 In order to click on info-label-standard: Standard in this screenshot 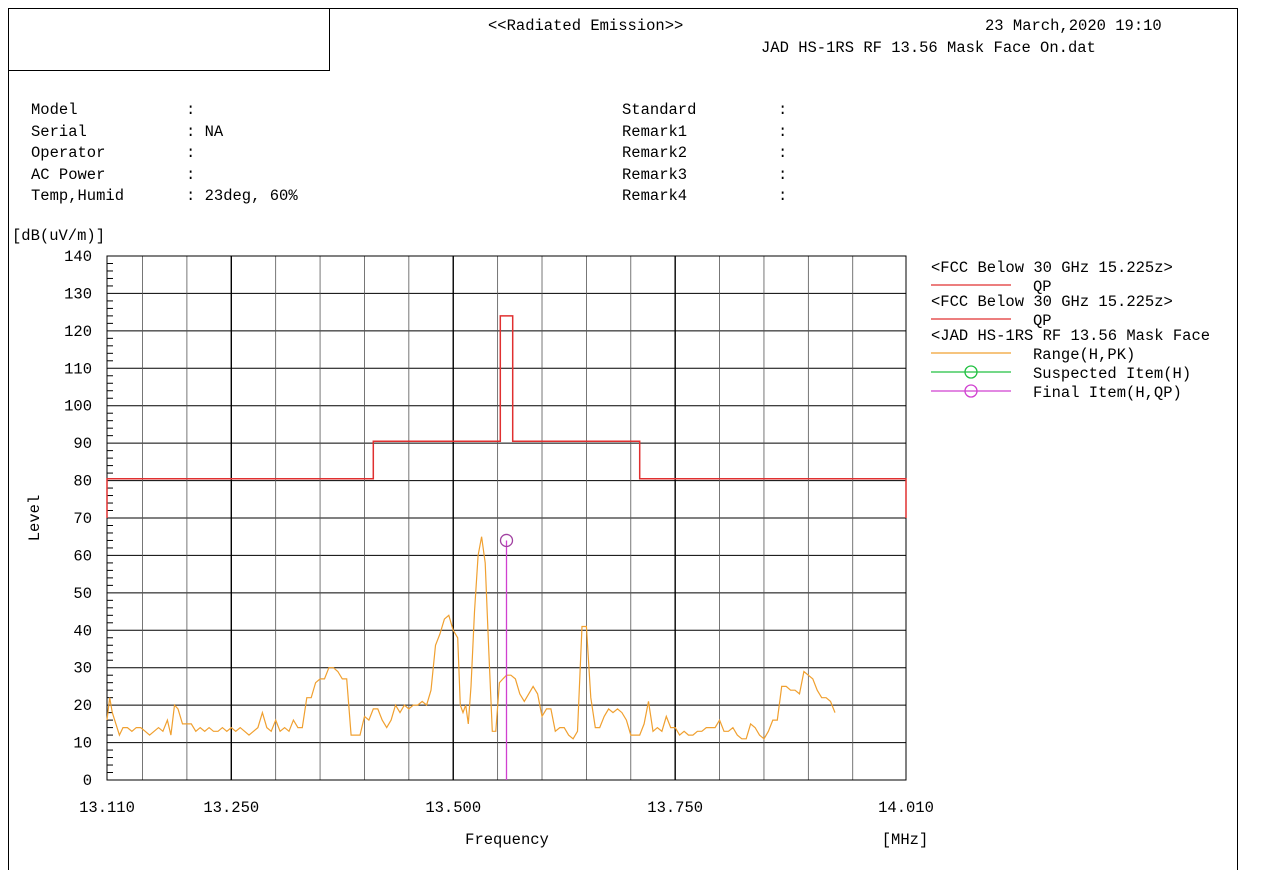, I will do `click(659, 110)`.